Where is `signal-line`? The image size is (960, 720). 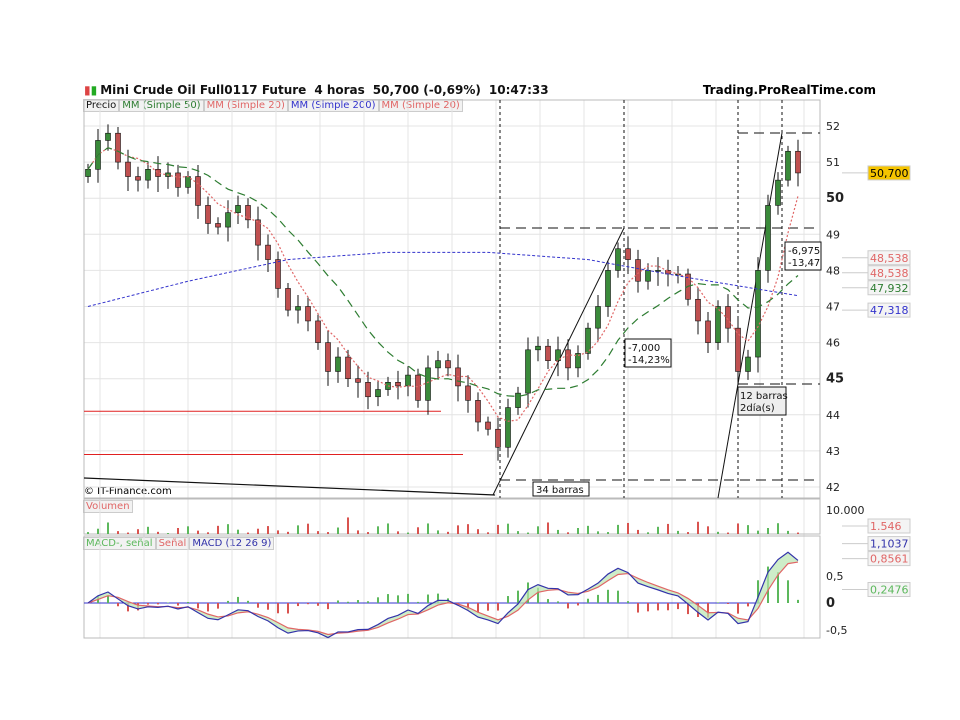 signal-line is located at coordinates (443, 598).